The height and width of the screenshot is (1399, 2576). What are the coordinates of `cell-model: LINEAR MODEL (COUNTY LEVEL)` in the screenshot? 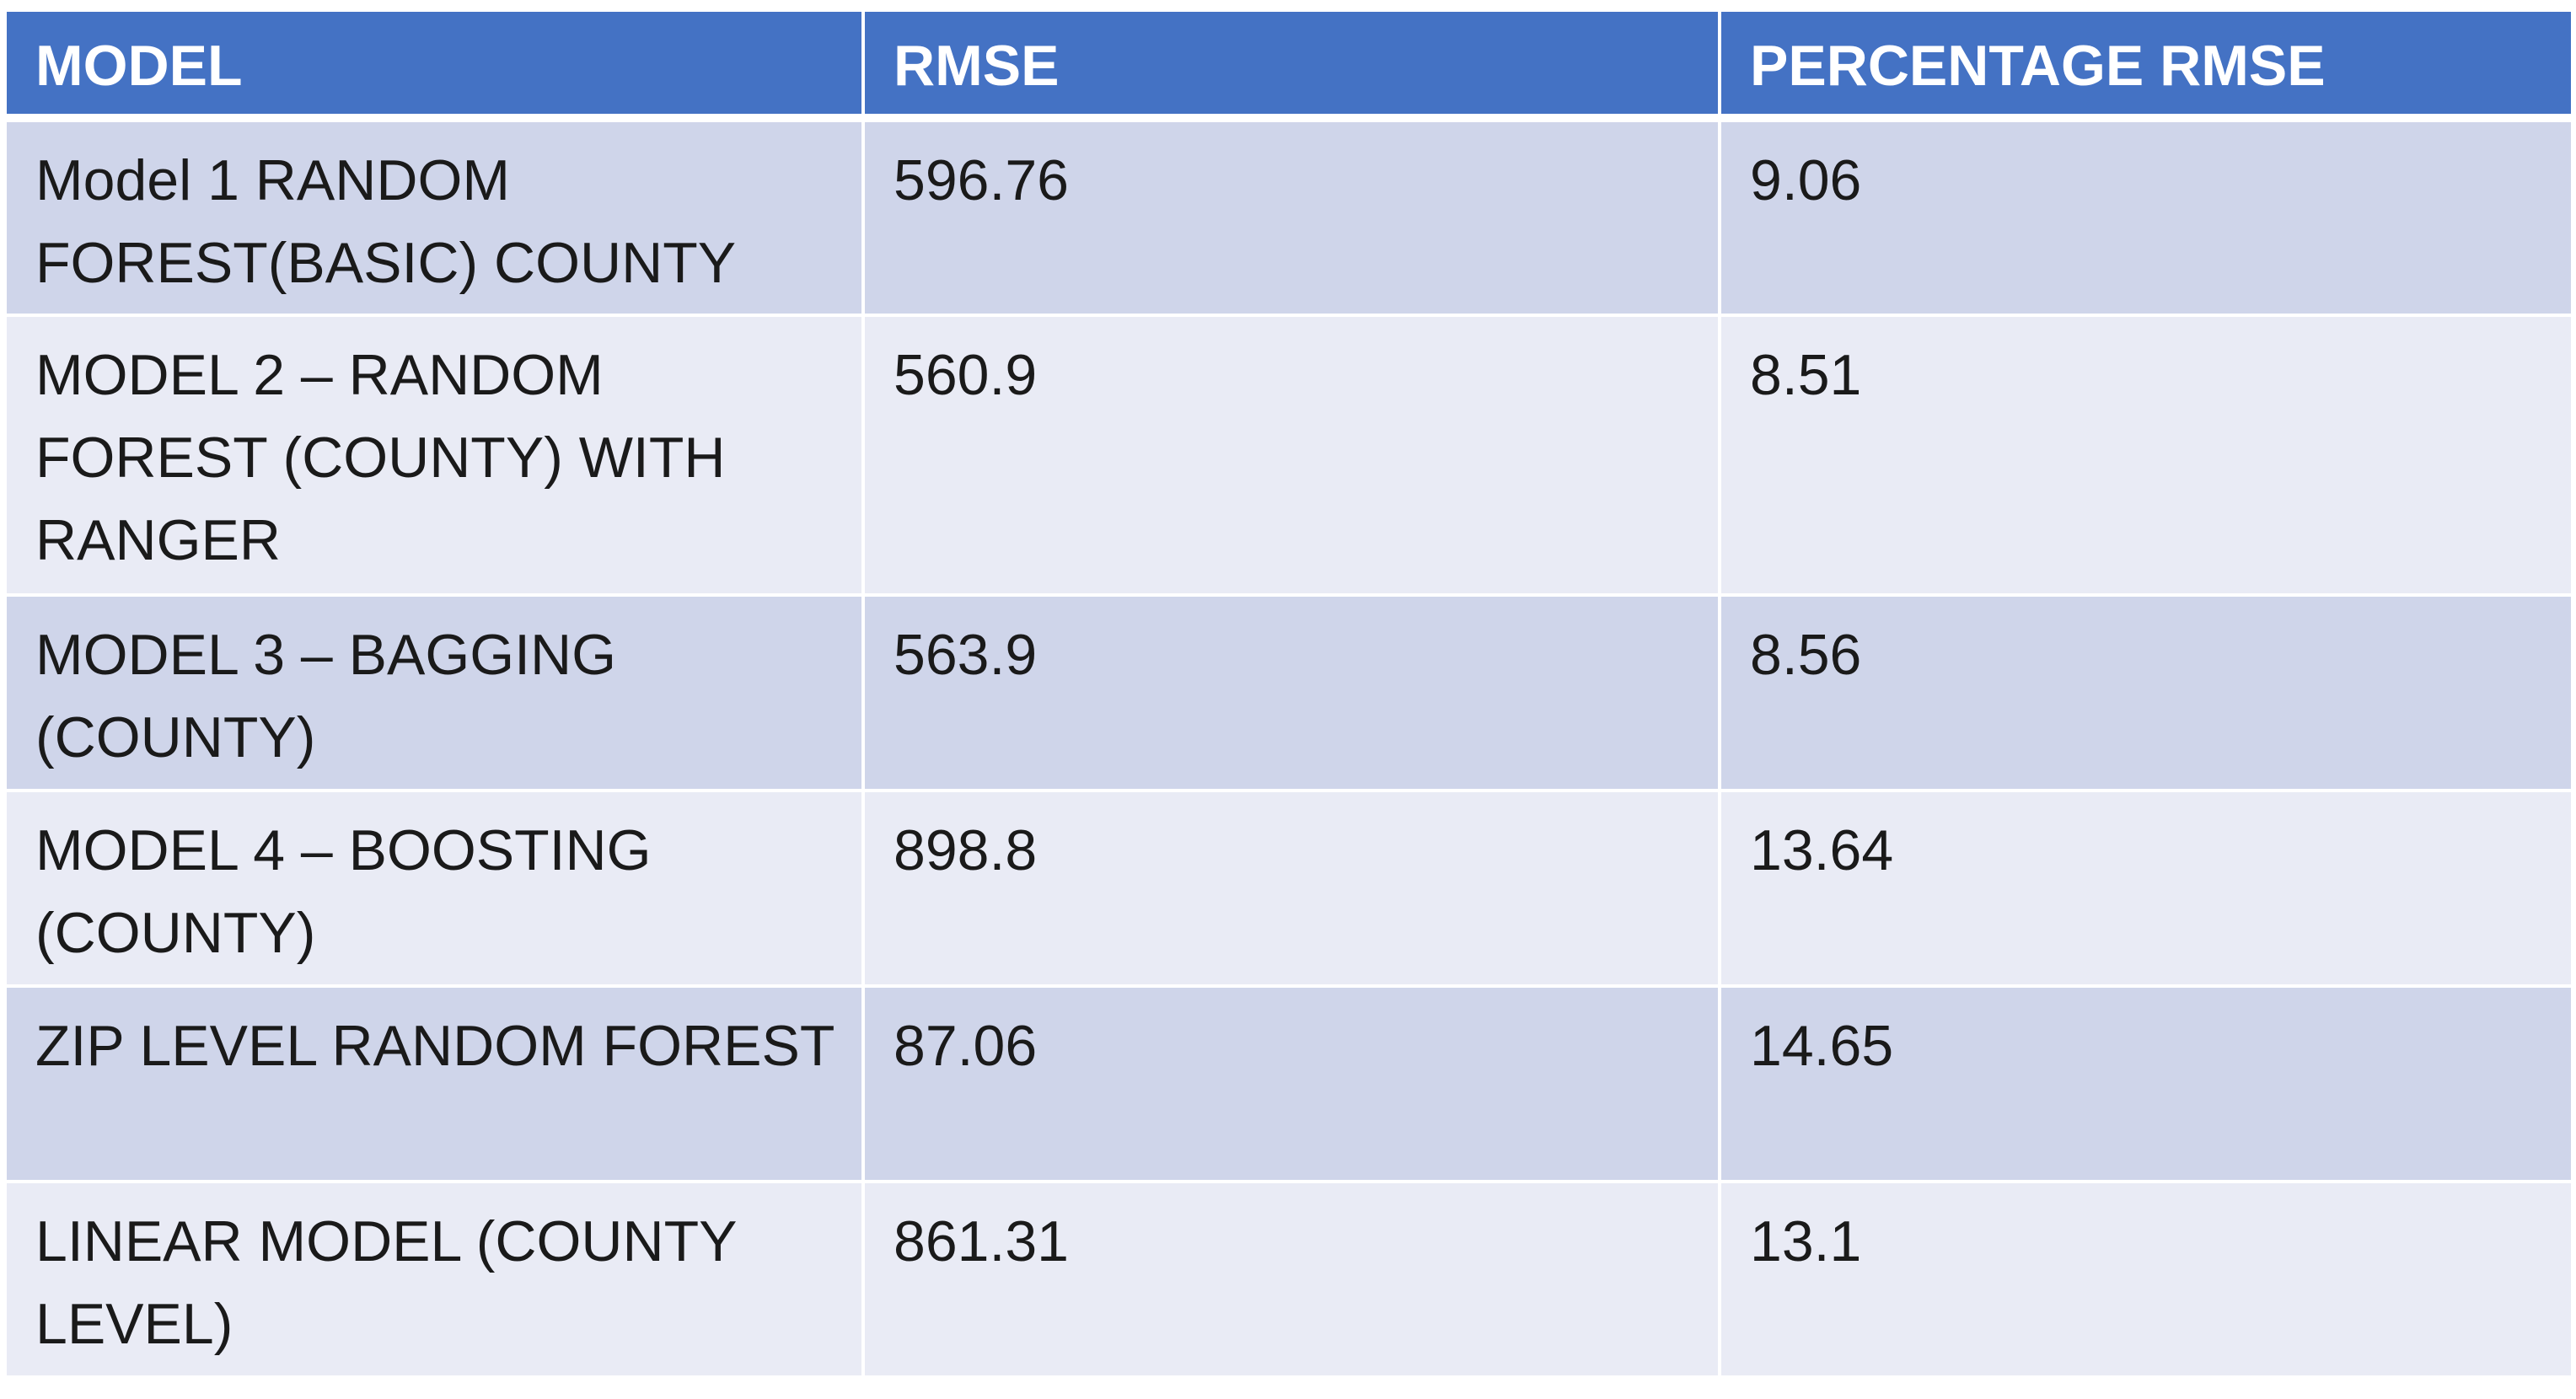 It's located at (434, 1279).